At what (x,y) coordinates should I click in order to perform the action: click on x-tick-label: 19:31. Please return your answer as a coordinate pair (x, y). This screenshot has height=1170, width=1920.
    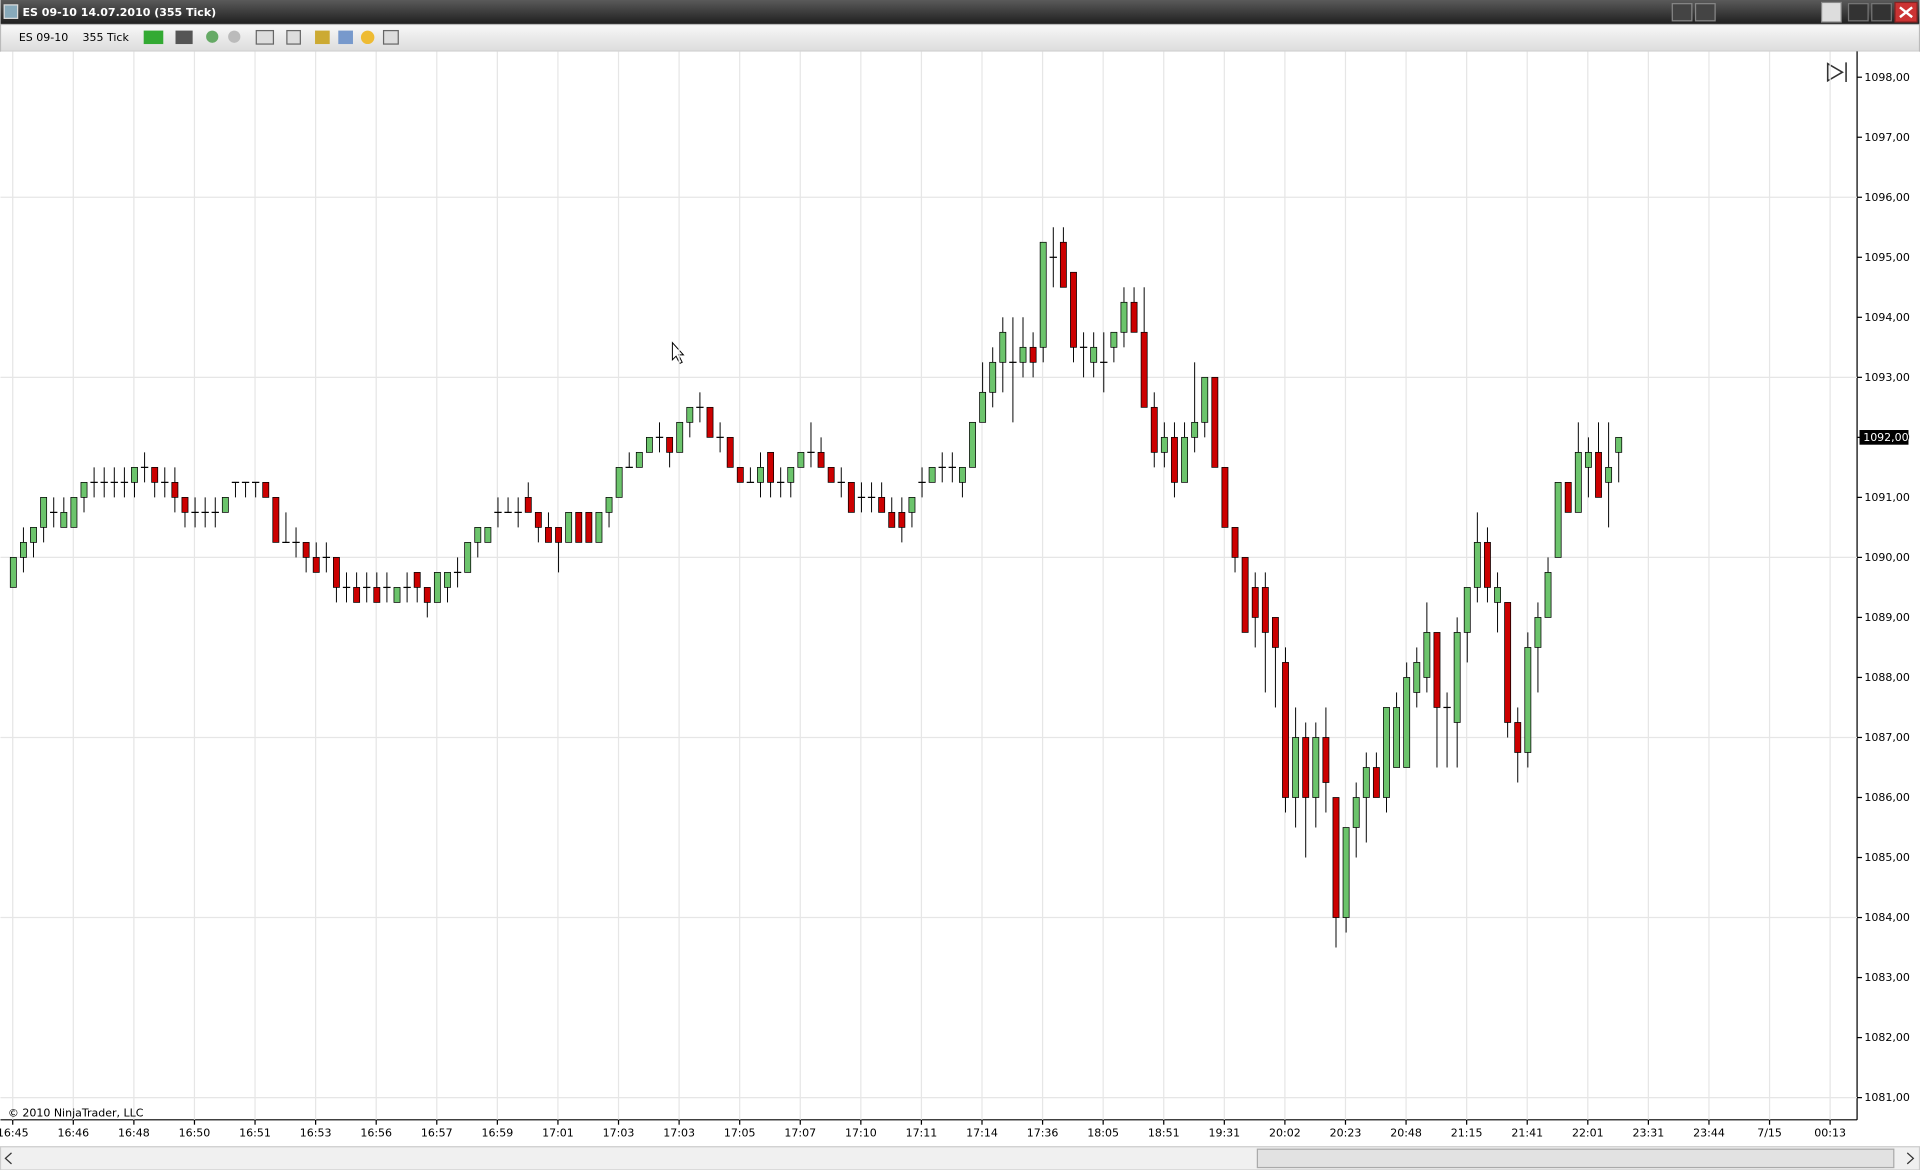
    Looking at the image, I should click on (1224, 1132).